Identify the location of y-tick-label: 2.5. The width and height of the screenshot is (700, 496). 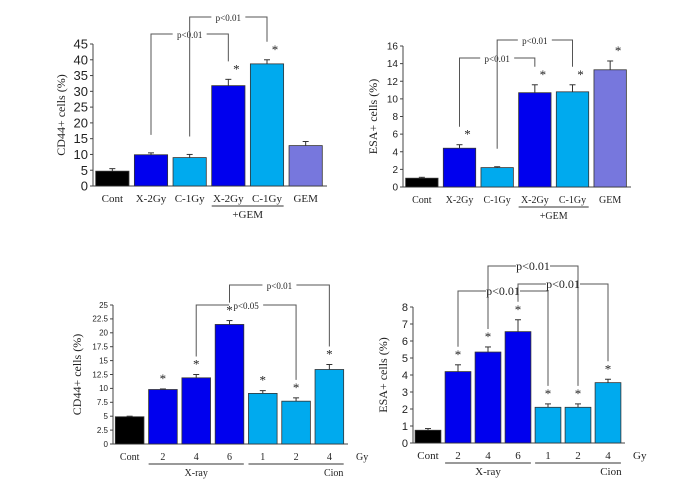
(103, 430).